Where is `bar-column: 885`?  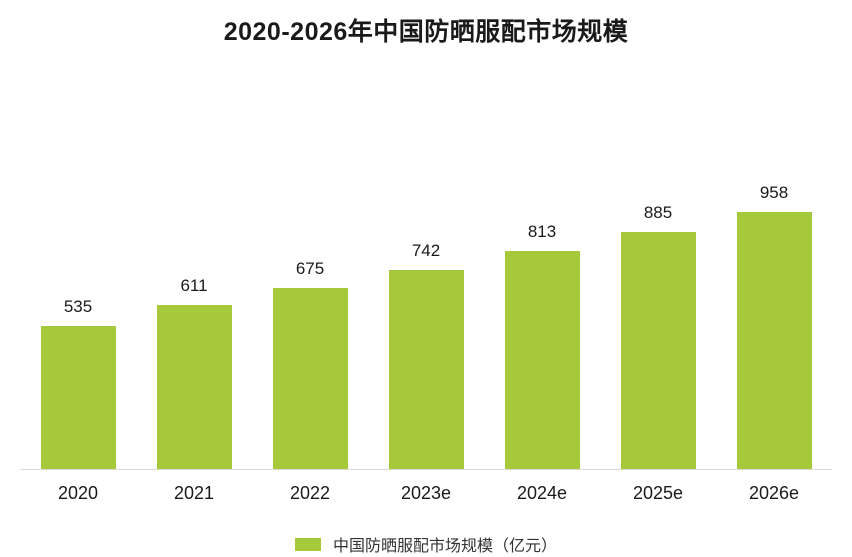
bar-column: 885 is located at coordinates (658, 306).